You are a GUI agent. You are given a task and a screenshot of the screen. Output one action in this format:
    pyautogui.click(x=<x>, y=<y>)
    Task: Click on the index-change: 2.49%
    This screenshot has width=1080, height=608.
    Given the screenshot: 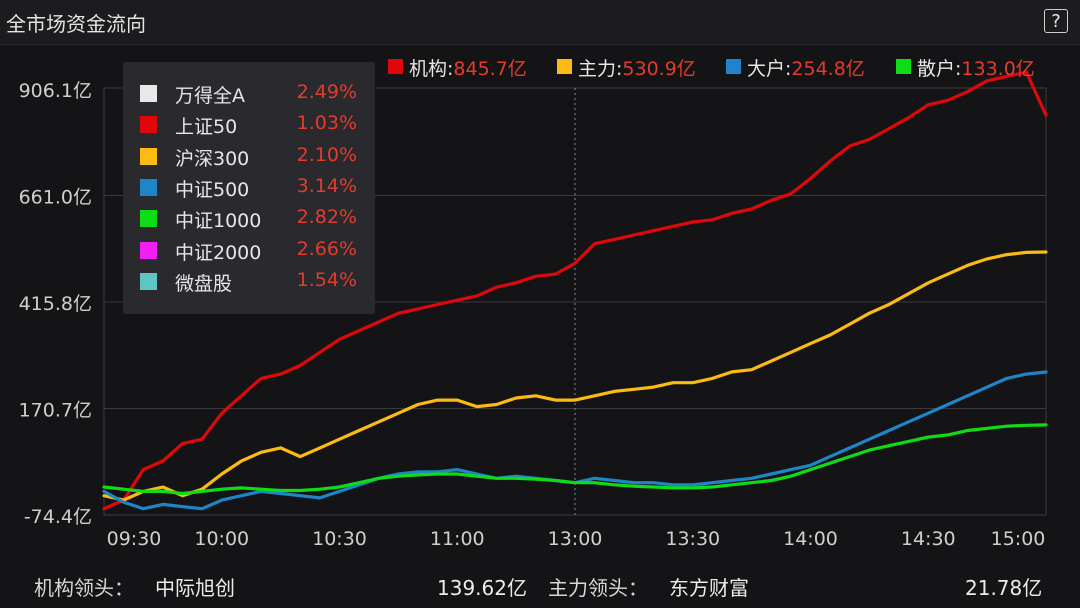 What is the action you would take?
    pyautogui.click(x=326, y=92)
    